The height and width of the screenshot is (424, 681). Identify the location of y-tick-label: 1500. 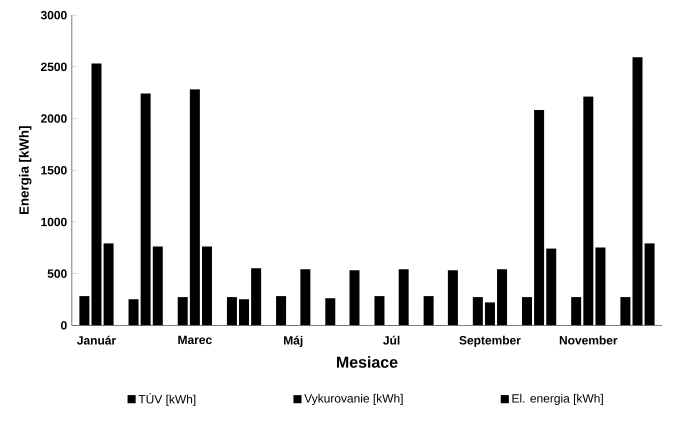
(54, 170).